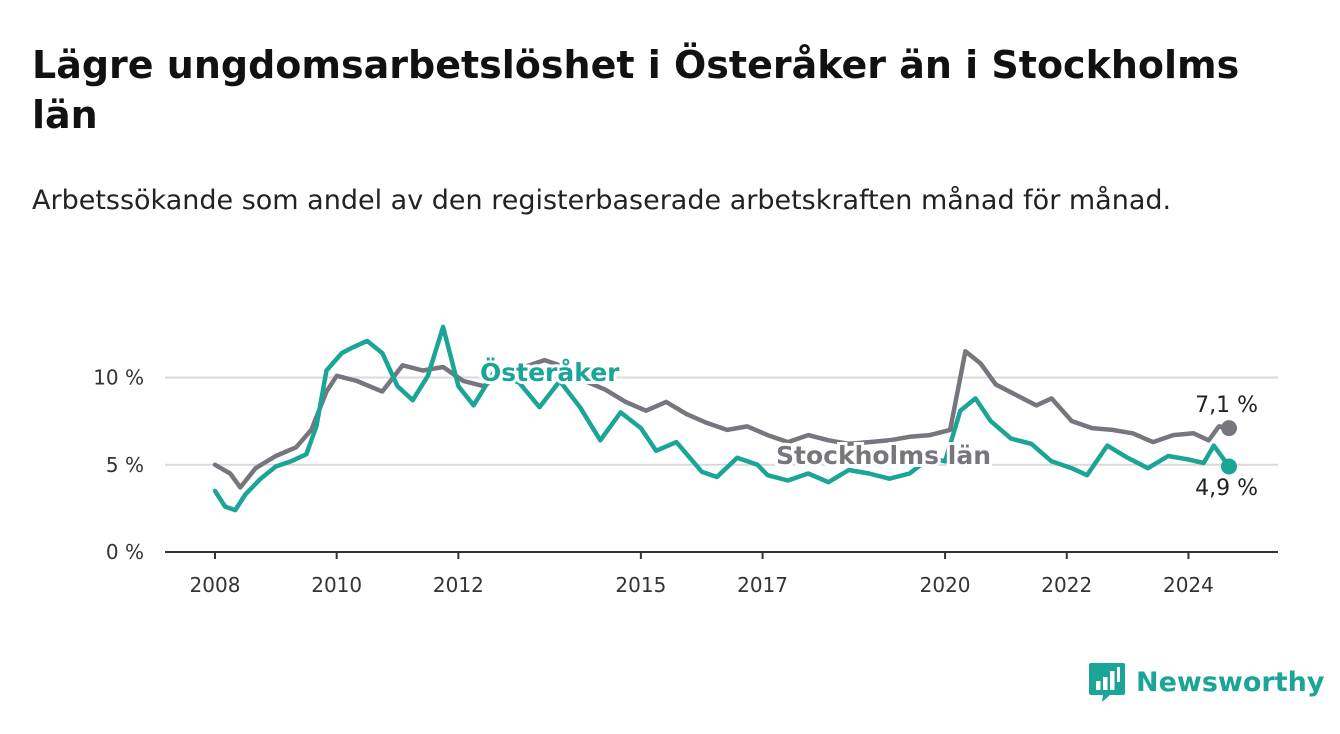 Image resolution: width=1340 pixels, height=734 pixels. I want to click on x-tick-label: 2015, so click(640, 585).